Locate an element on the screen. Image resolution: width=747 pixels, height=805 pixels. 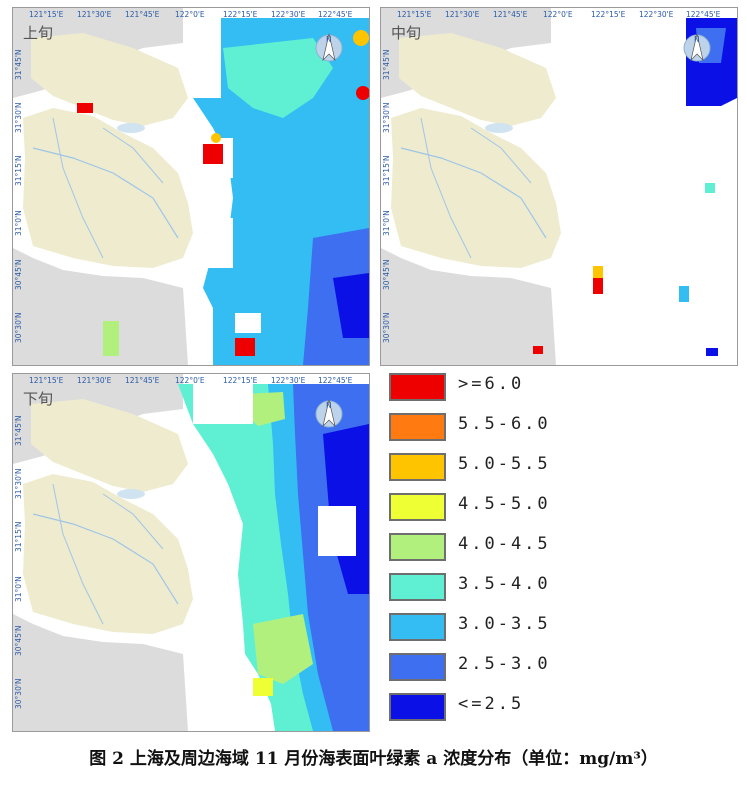
legend-label: 3.0-3.5 is located at coordinates (504, 624).